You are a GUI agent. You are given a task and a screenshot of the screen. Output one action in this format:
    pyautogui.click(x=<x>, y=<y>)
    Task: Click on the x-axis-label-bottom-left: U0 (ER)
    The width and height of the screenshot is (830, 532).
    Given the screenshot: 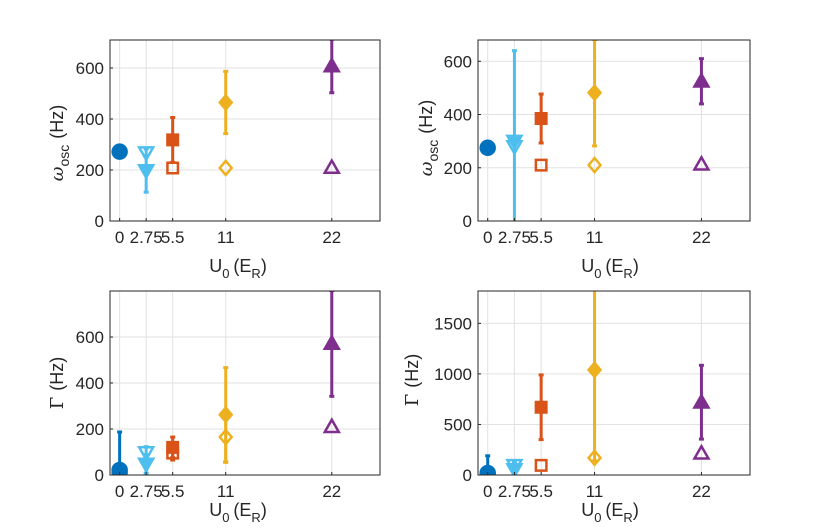 What is the action you would take?
    pyautogui.click(x=238, y=512)
    